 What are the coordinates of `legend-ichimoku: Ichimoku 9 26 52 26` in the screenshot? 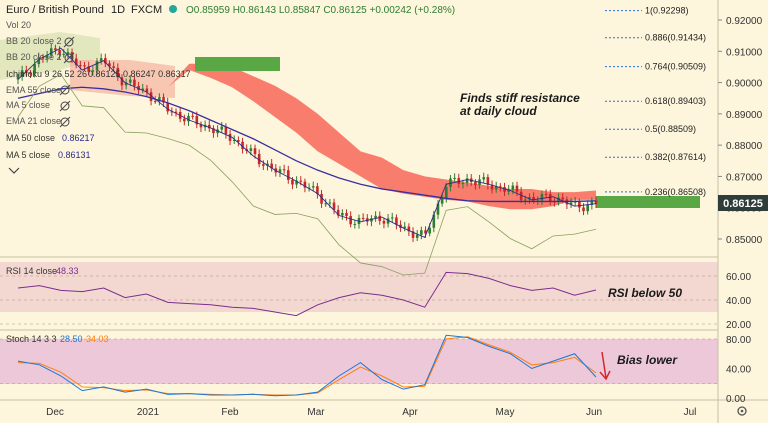 It's located at (46, 74).